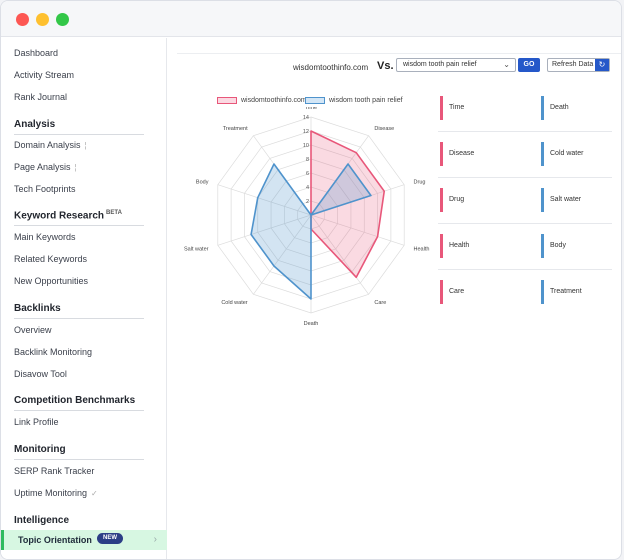 This screenshot has height=560, width=624. What do you see at coordinates (566, 291) in the screenshot?
I see `topic-label: Treatment` at bounding box center [566, 291].